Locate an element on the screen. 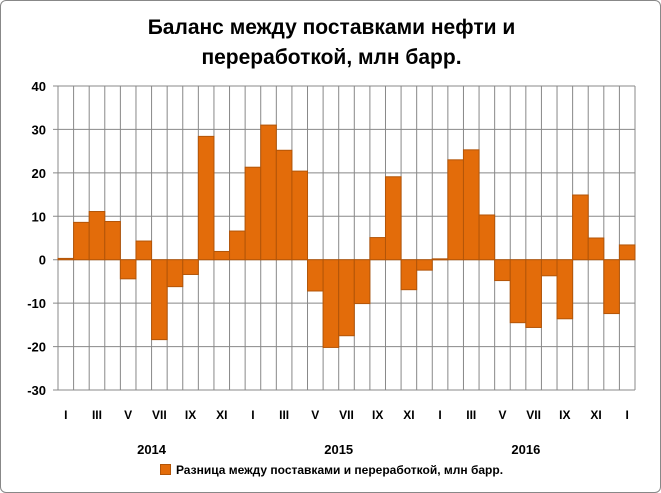  year-label: 2016 is located at coordinates (525, 449).